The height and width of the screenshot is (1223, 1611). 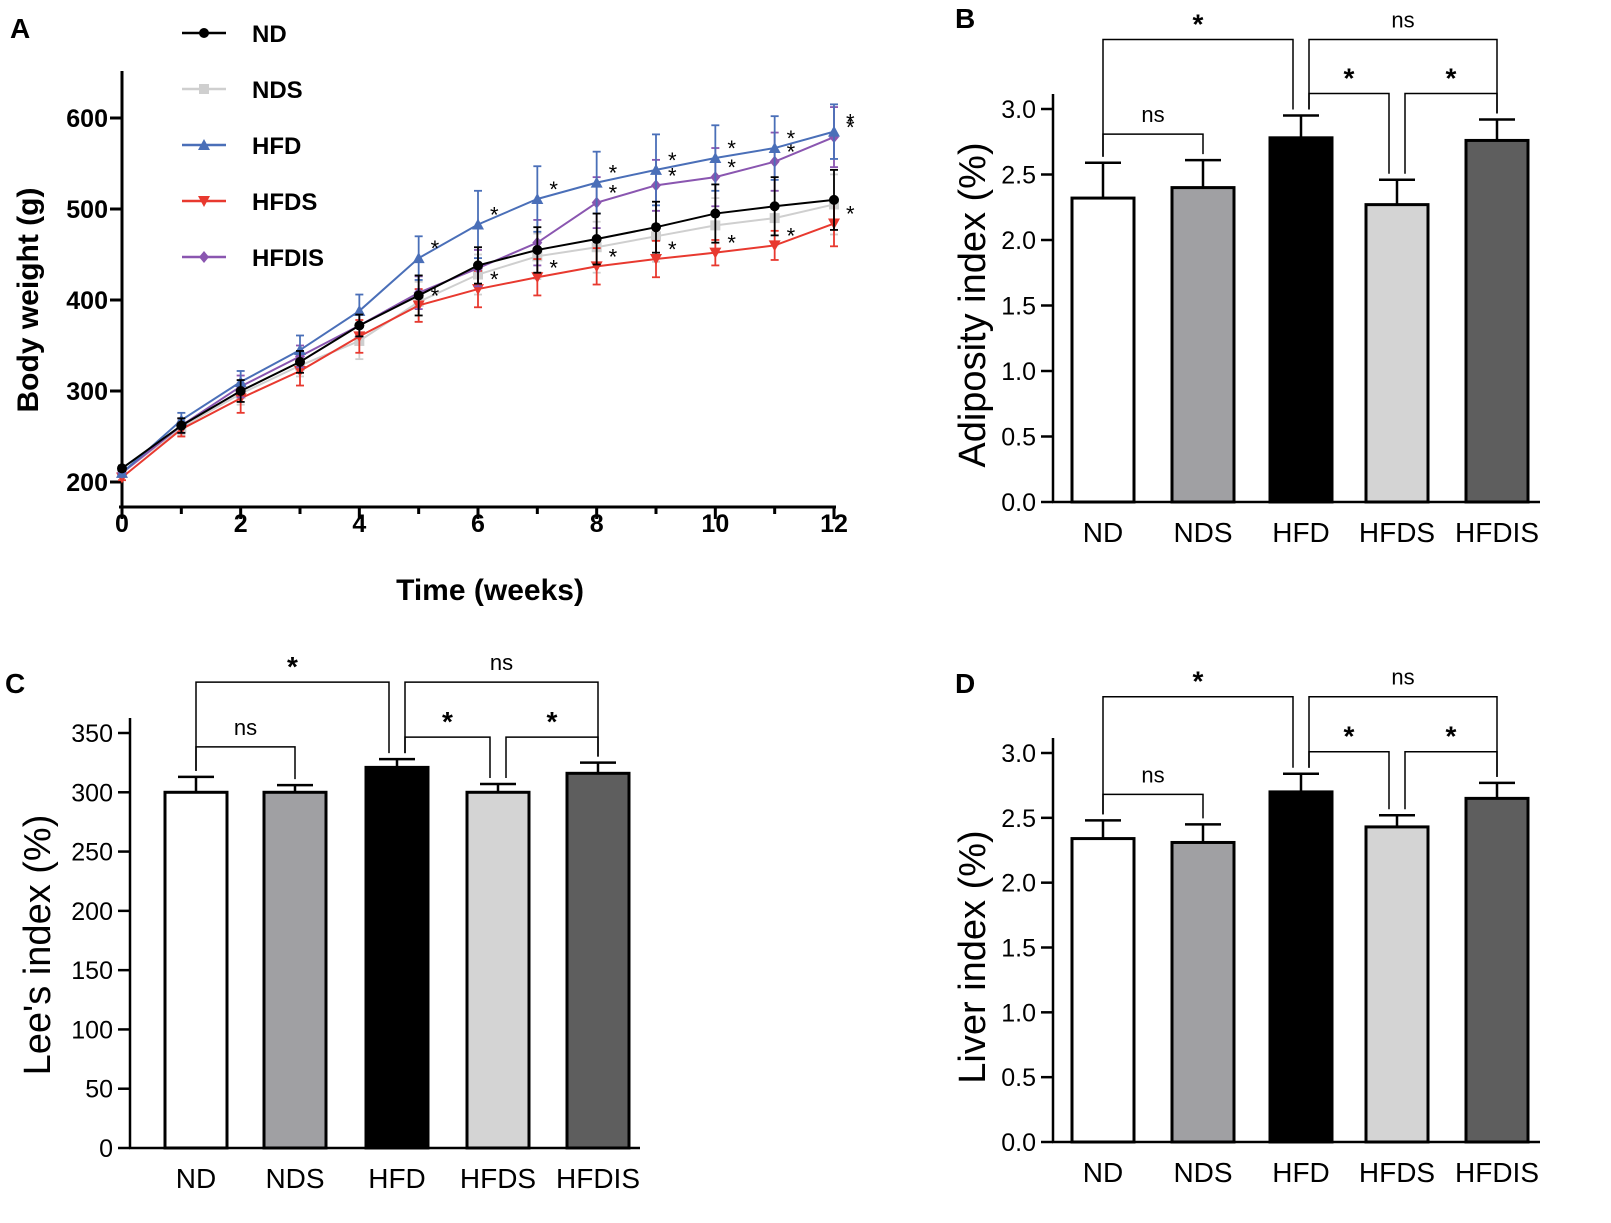 I want to click on panel-d-bar-hfds, so click(x=1397, y=984).